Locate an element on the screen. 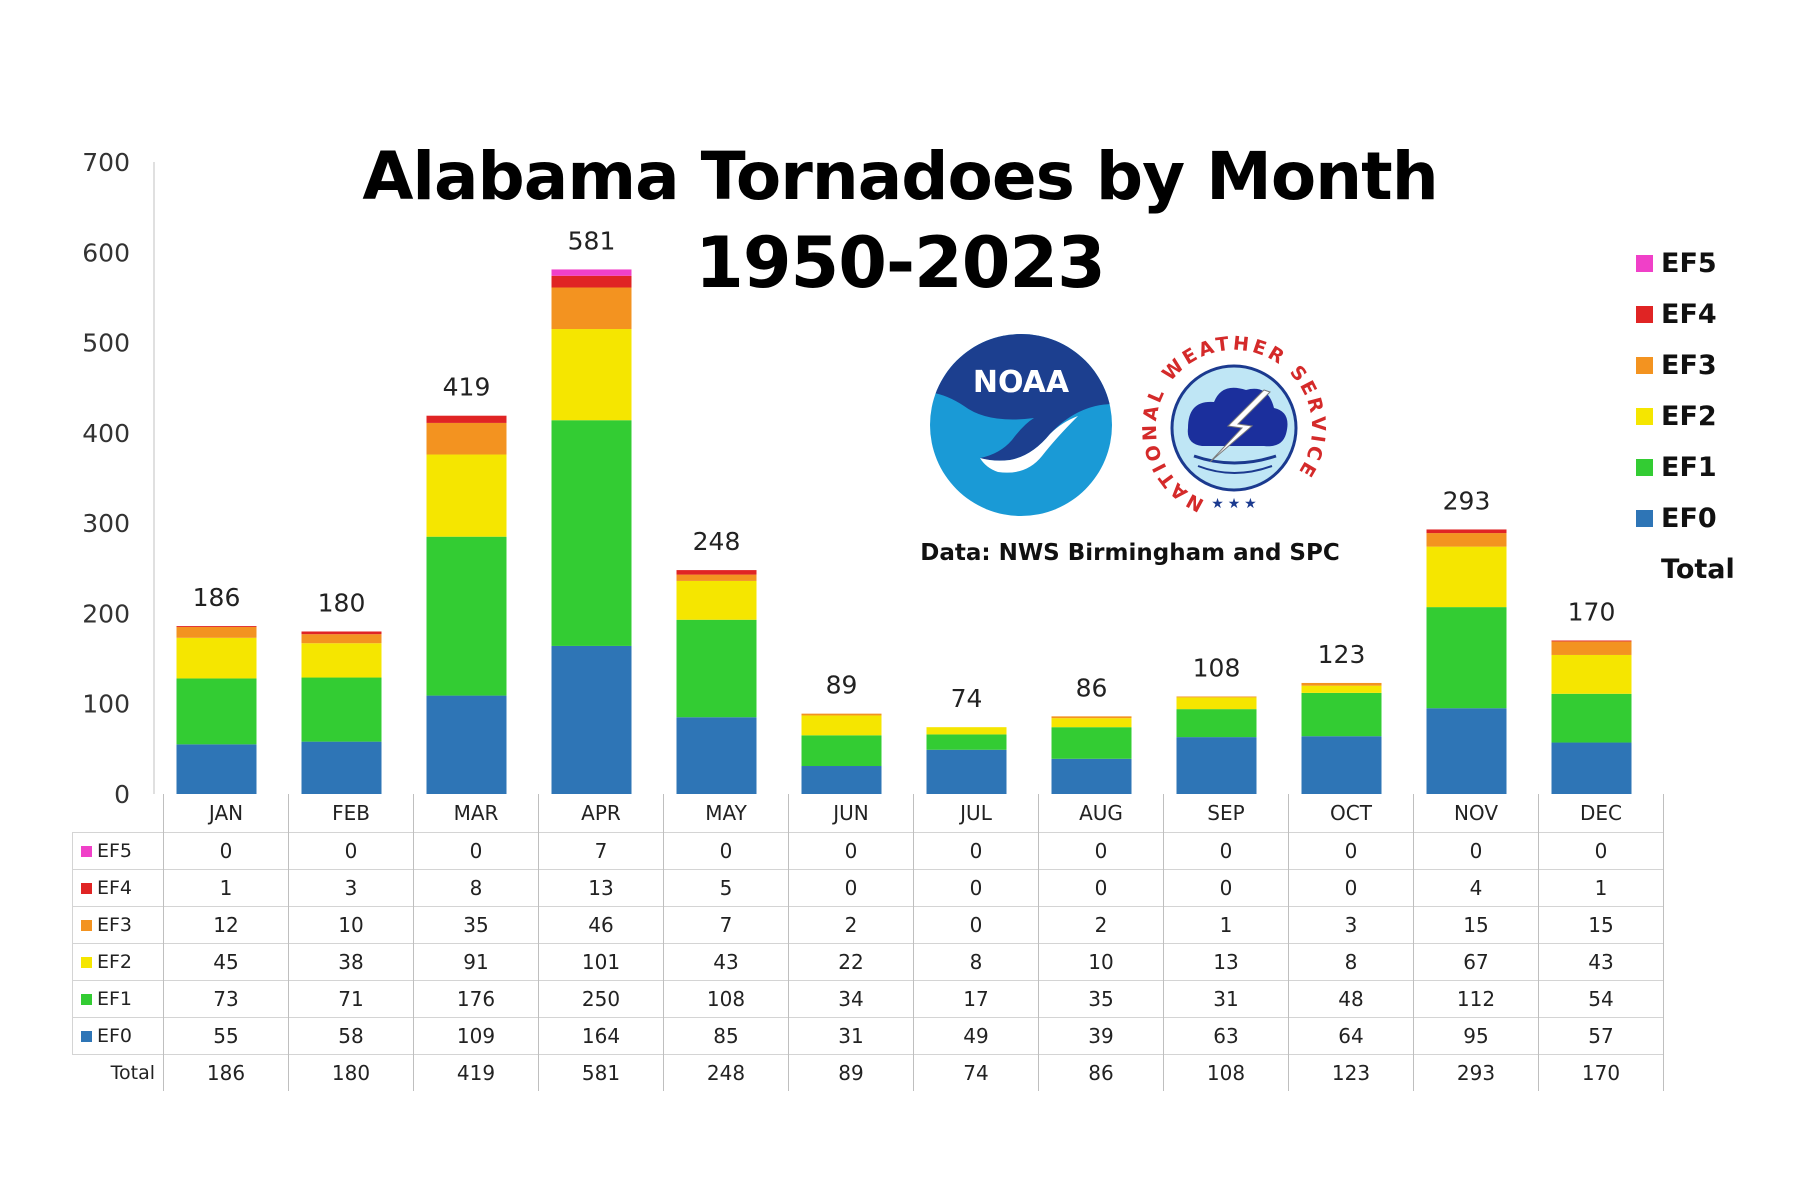 This screenshot has width=1800, height=1200. chart-subtitle: 1950-2023 is located at coordinates (900, 263).